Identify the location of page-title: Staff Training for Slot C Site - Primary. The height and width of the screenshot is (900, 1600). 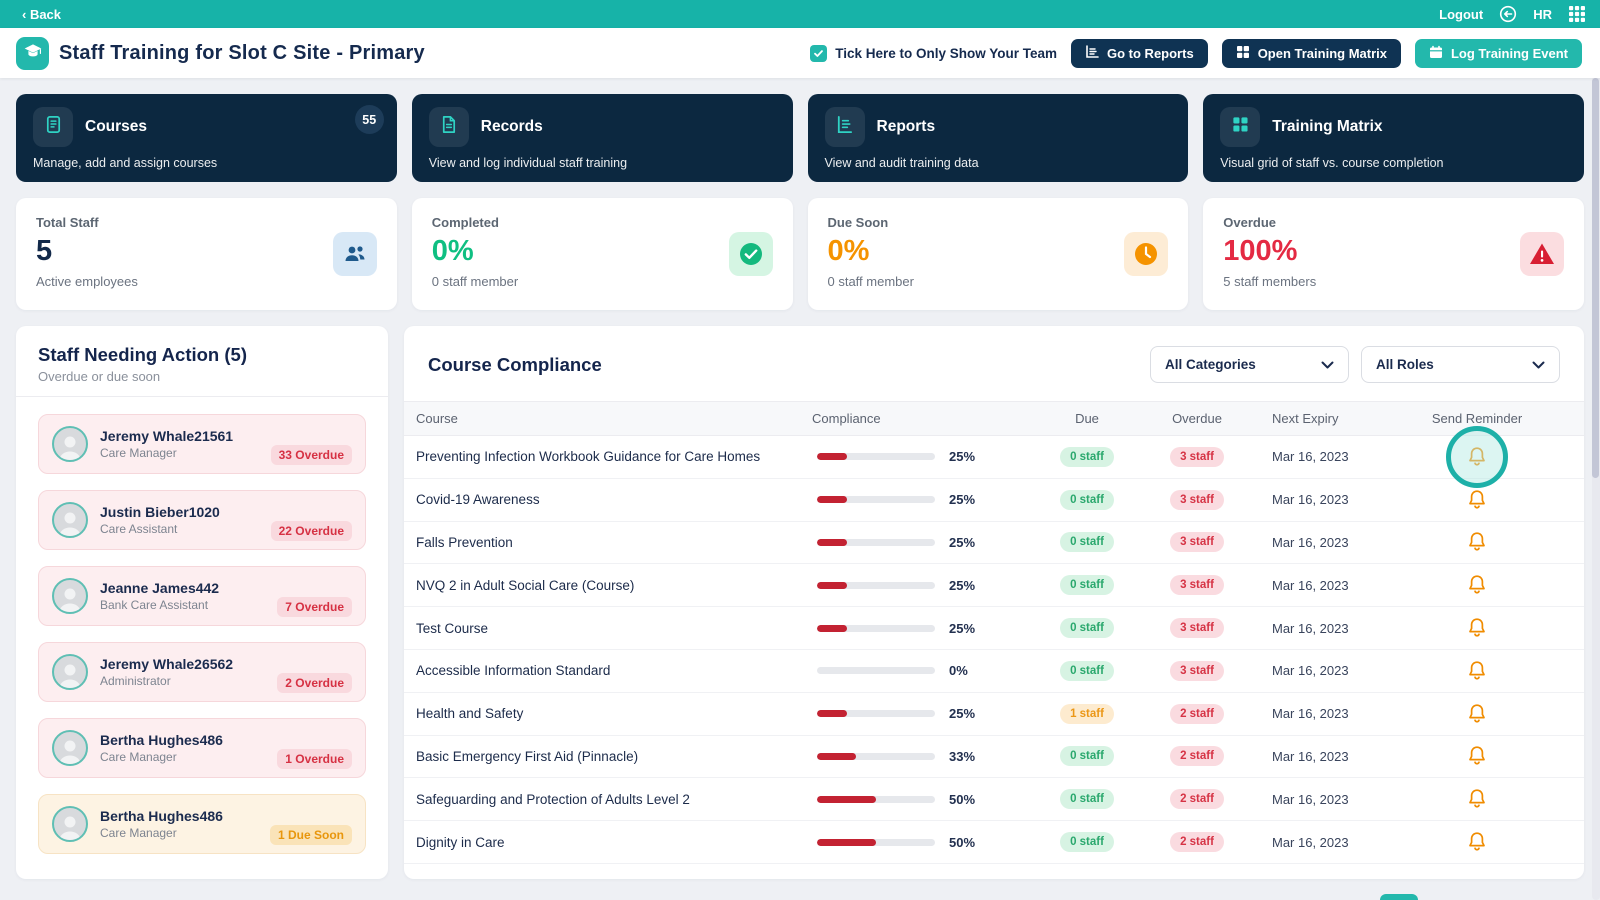
(242, 52).